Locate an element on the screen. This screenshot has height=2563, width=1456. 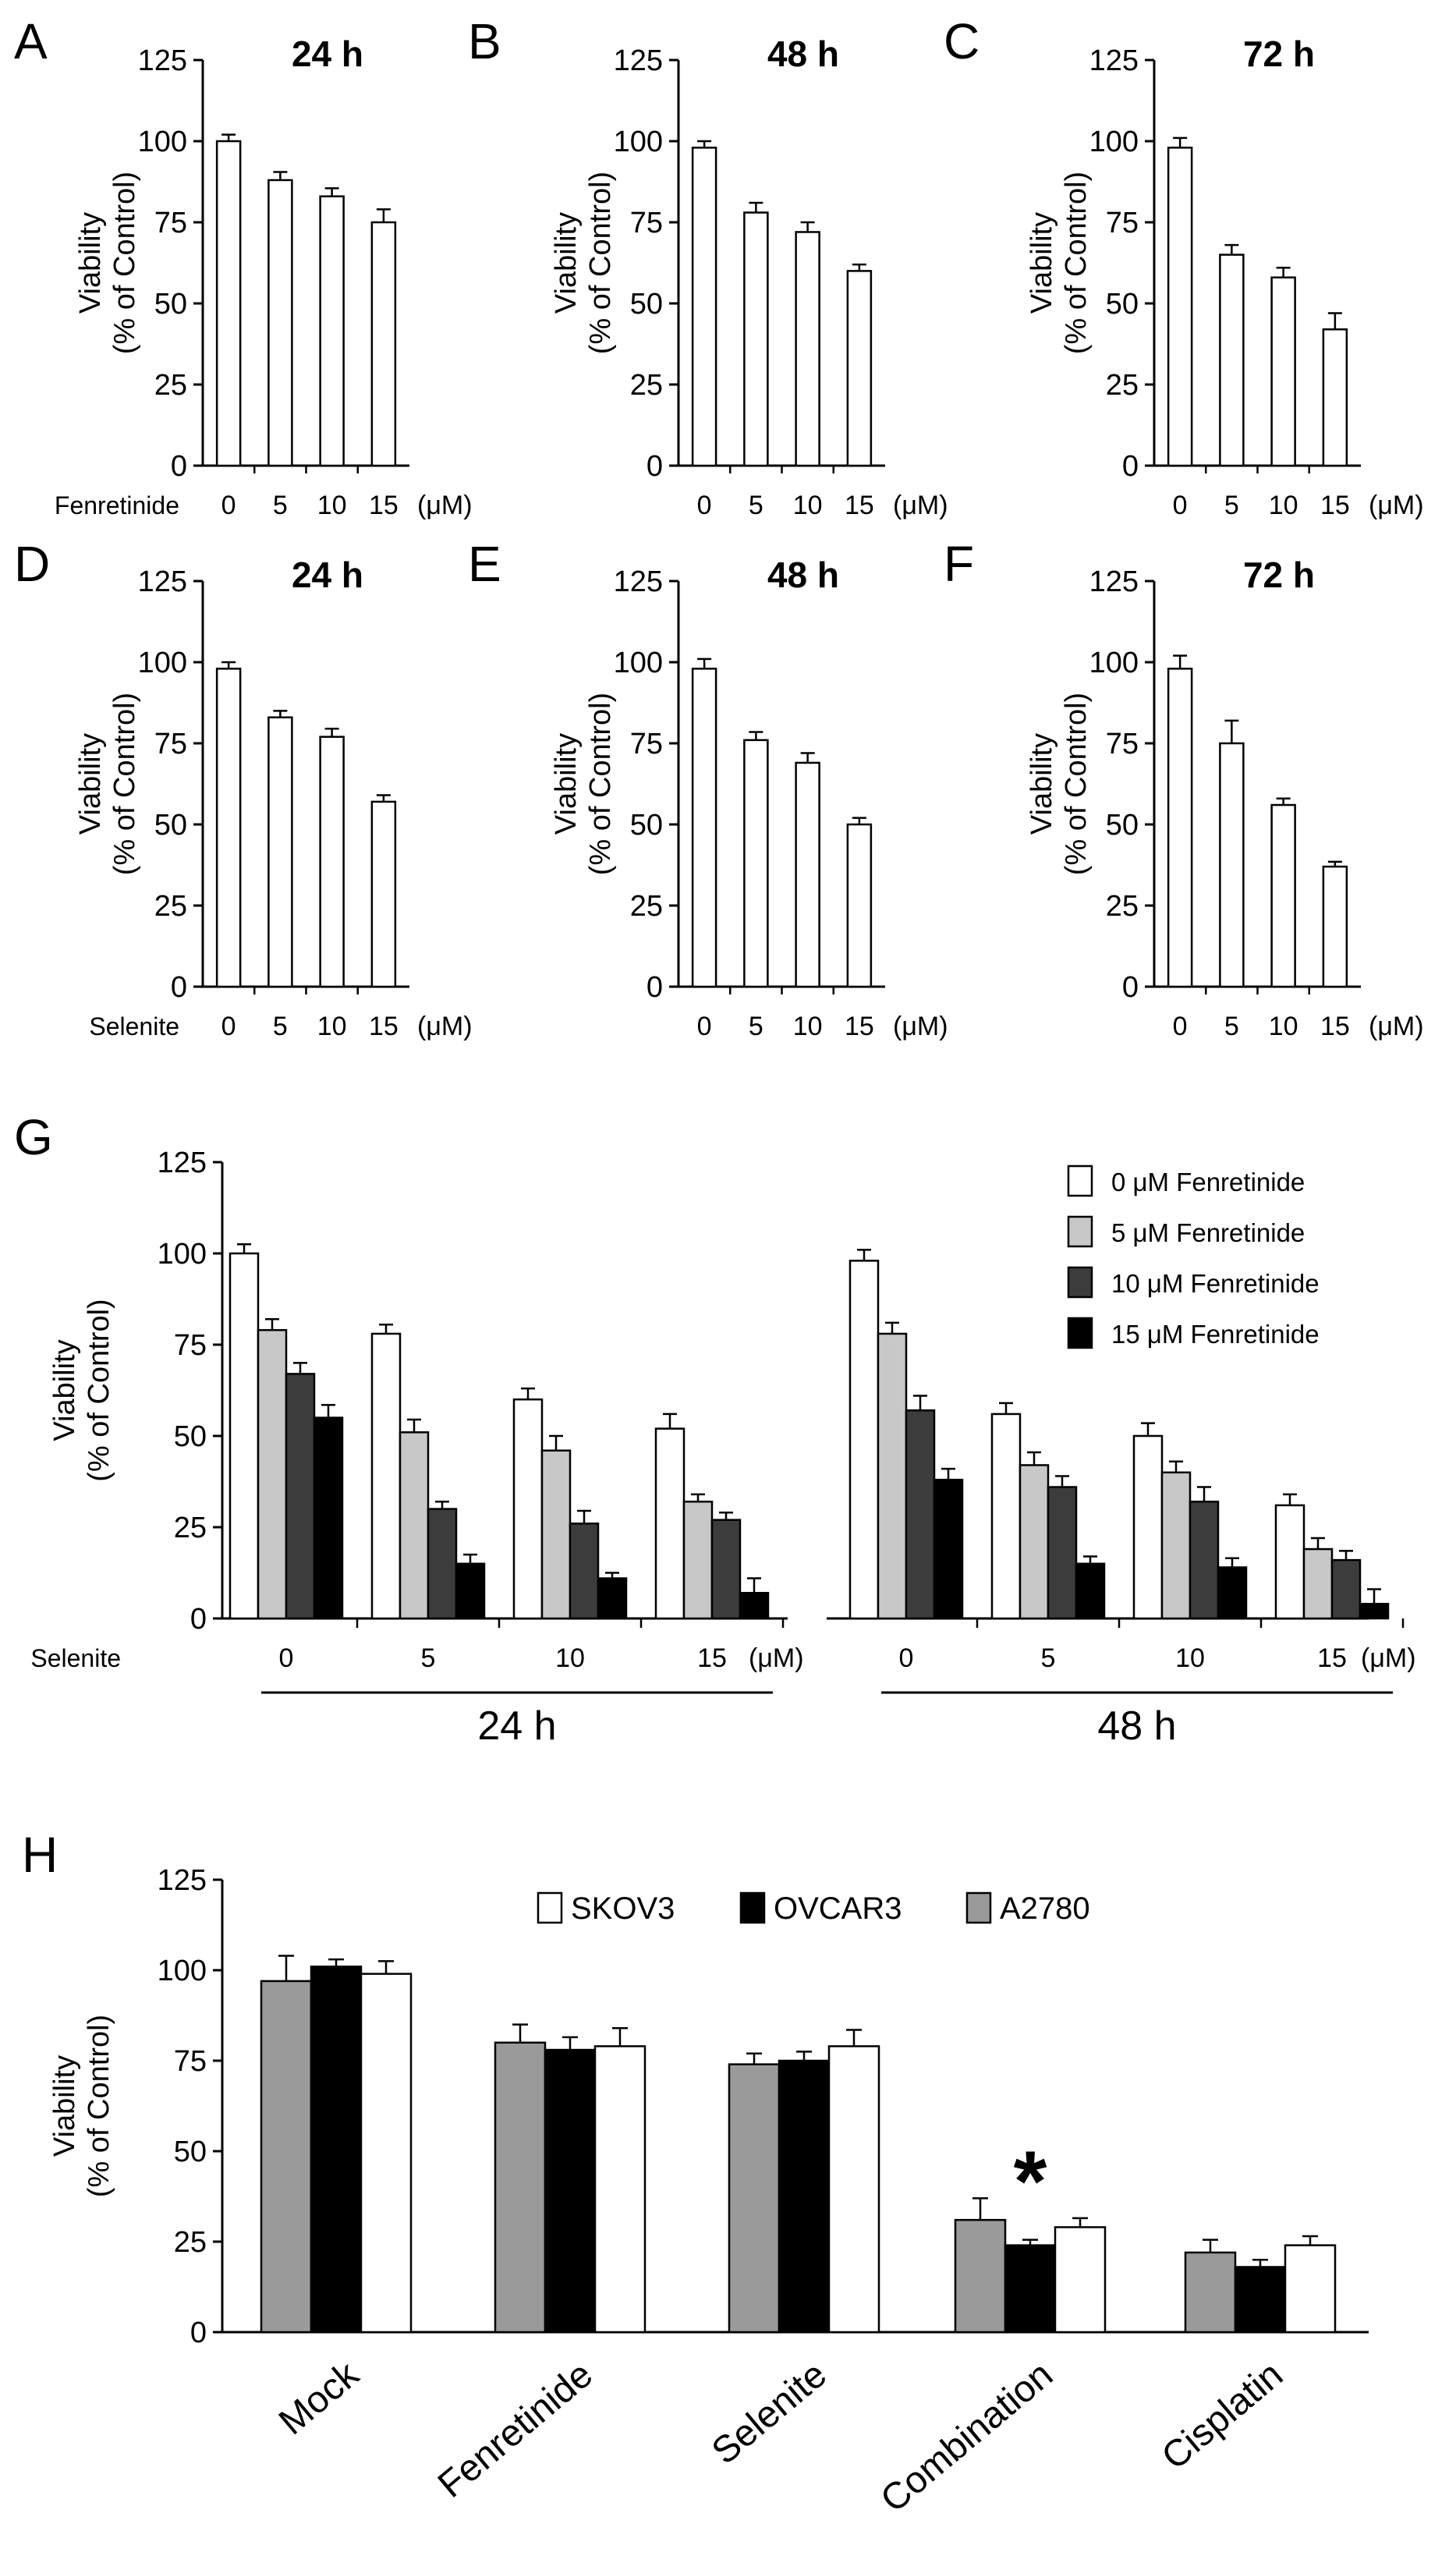
legend-label: 5 μM Fenretinide is located at coordinates (1208, 1232).